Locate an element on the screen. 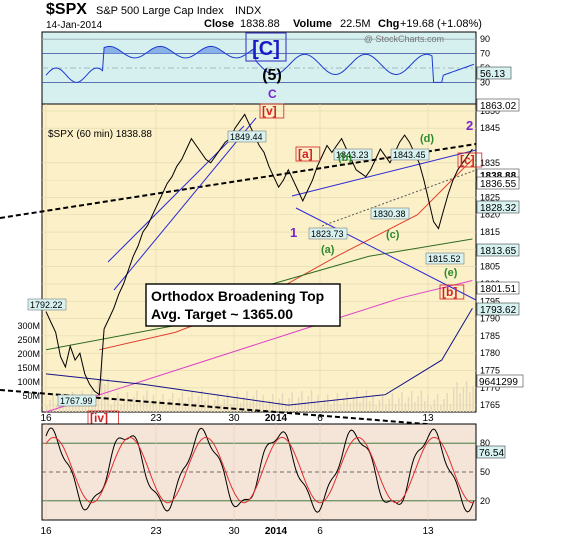 This screenshot has height=540, width=570. wave-label: (d) is located at coordinates (427, 139).